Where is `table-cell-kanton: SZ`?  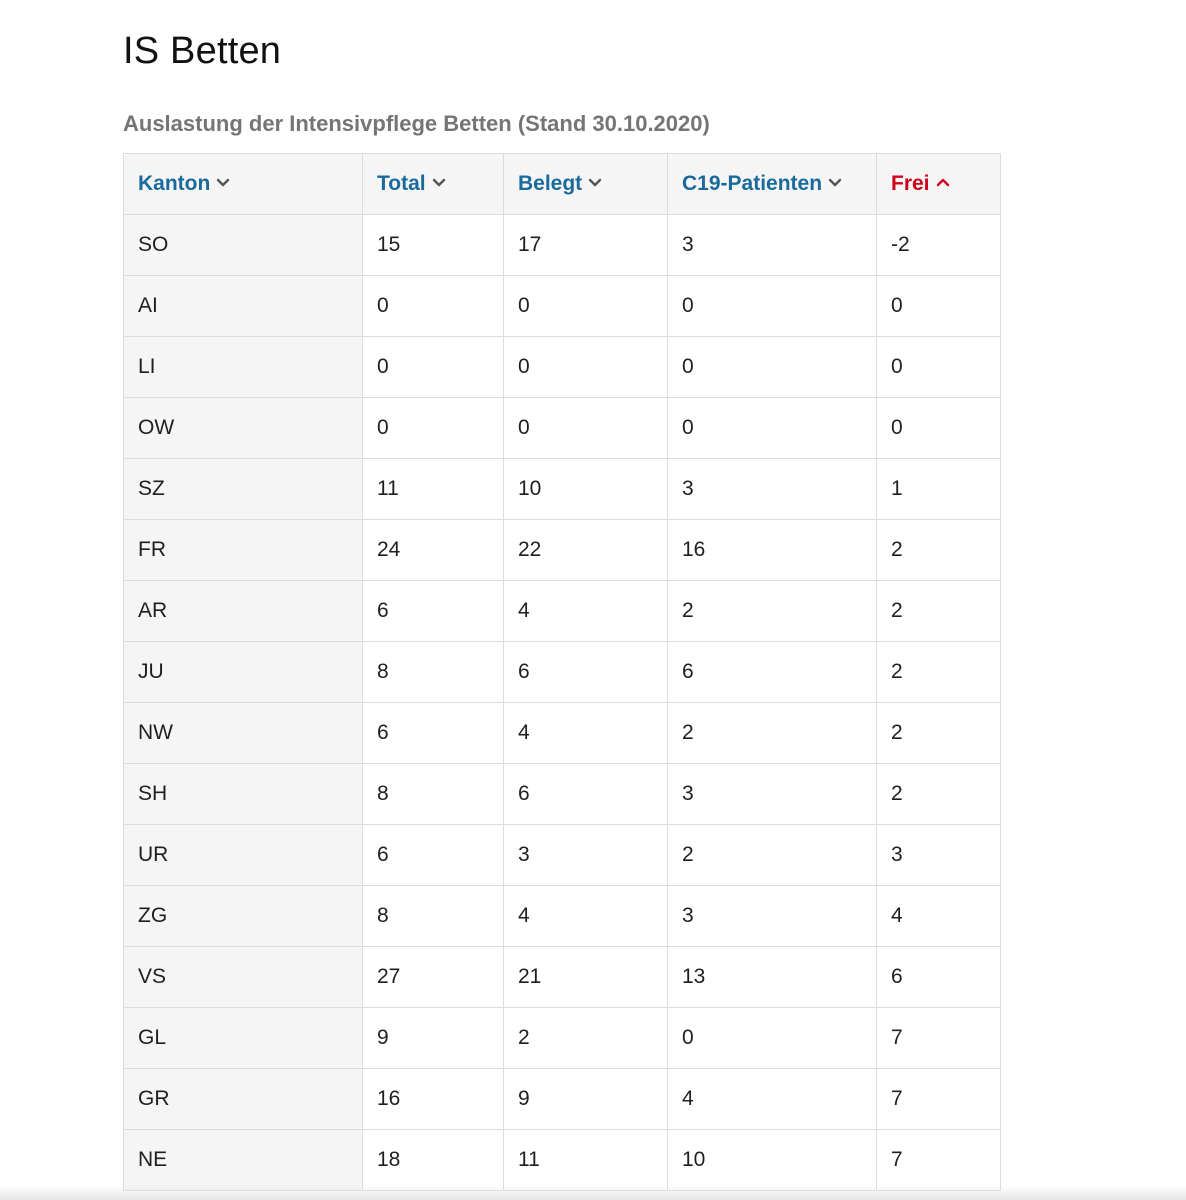 table-cell-kanton: SZ is located at coordinates (243, 489).